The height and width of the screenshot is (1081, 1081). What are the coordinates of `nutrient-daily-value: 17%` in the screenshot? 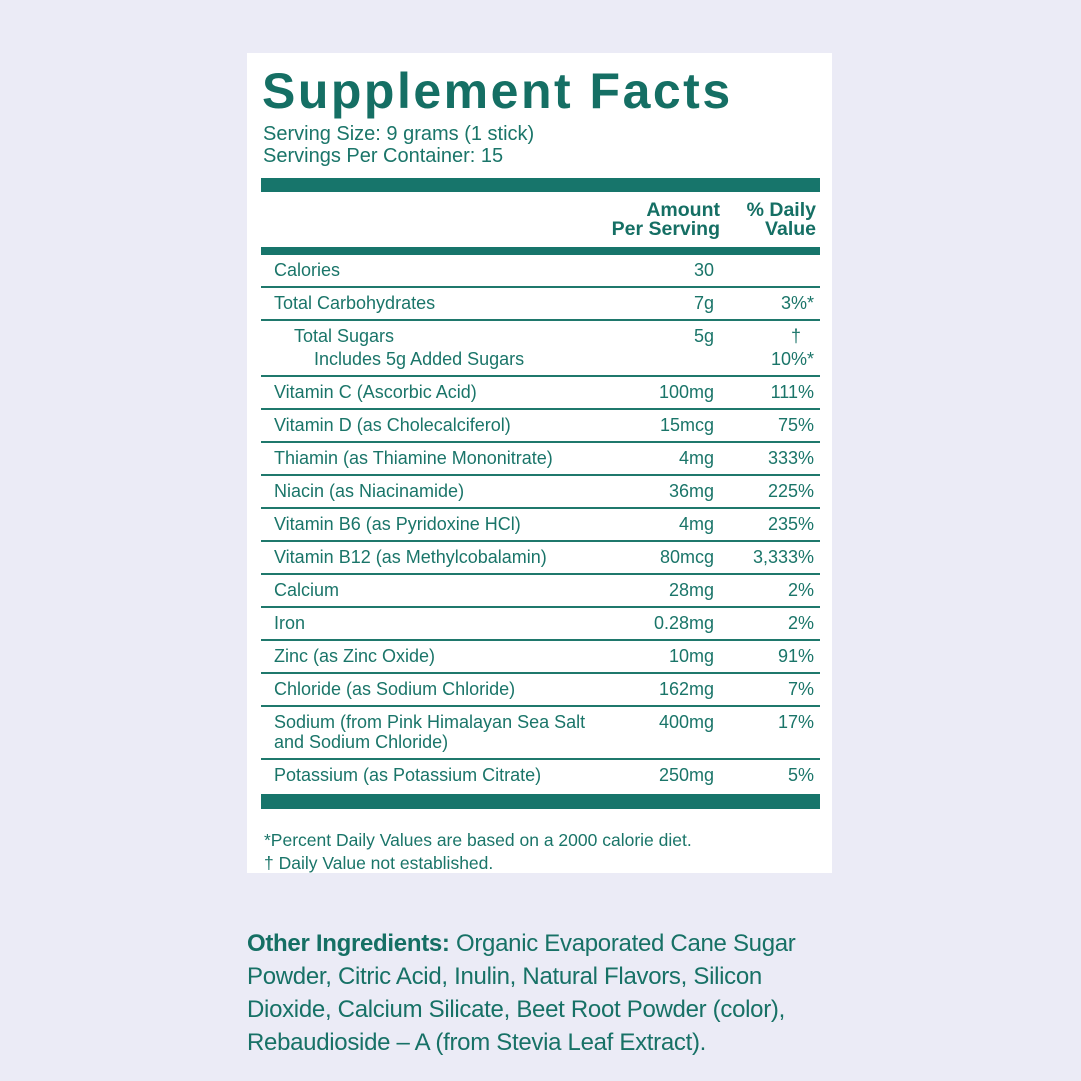 It's located at (795, 722).